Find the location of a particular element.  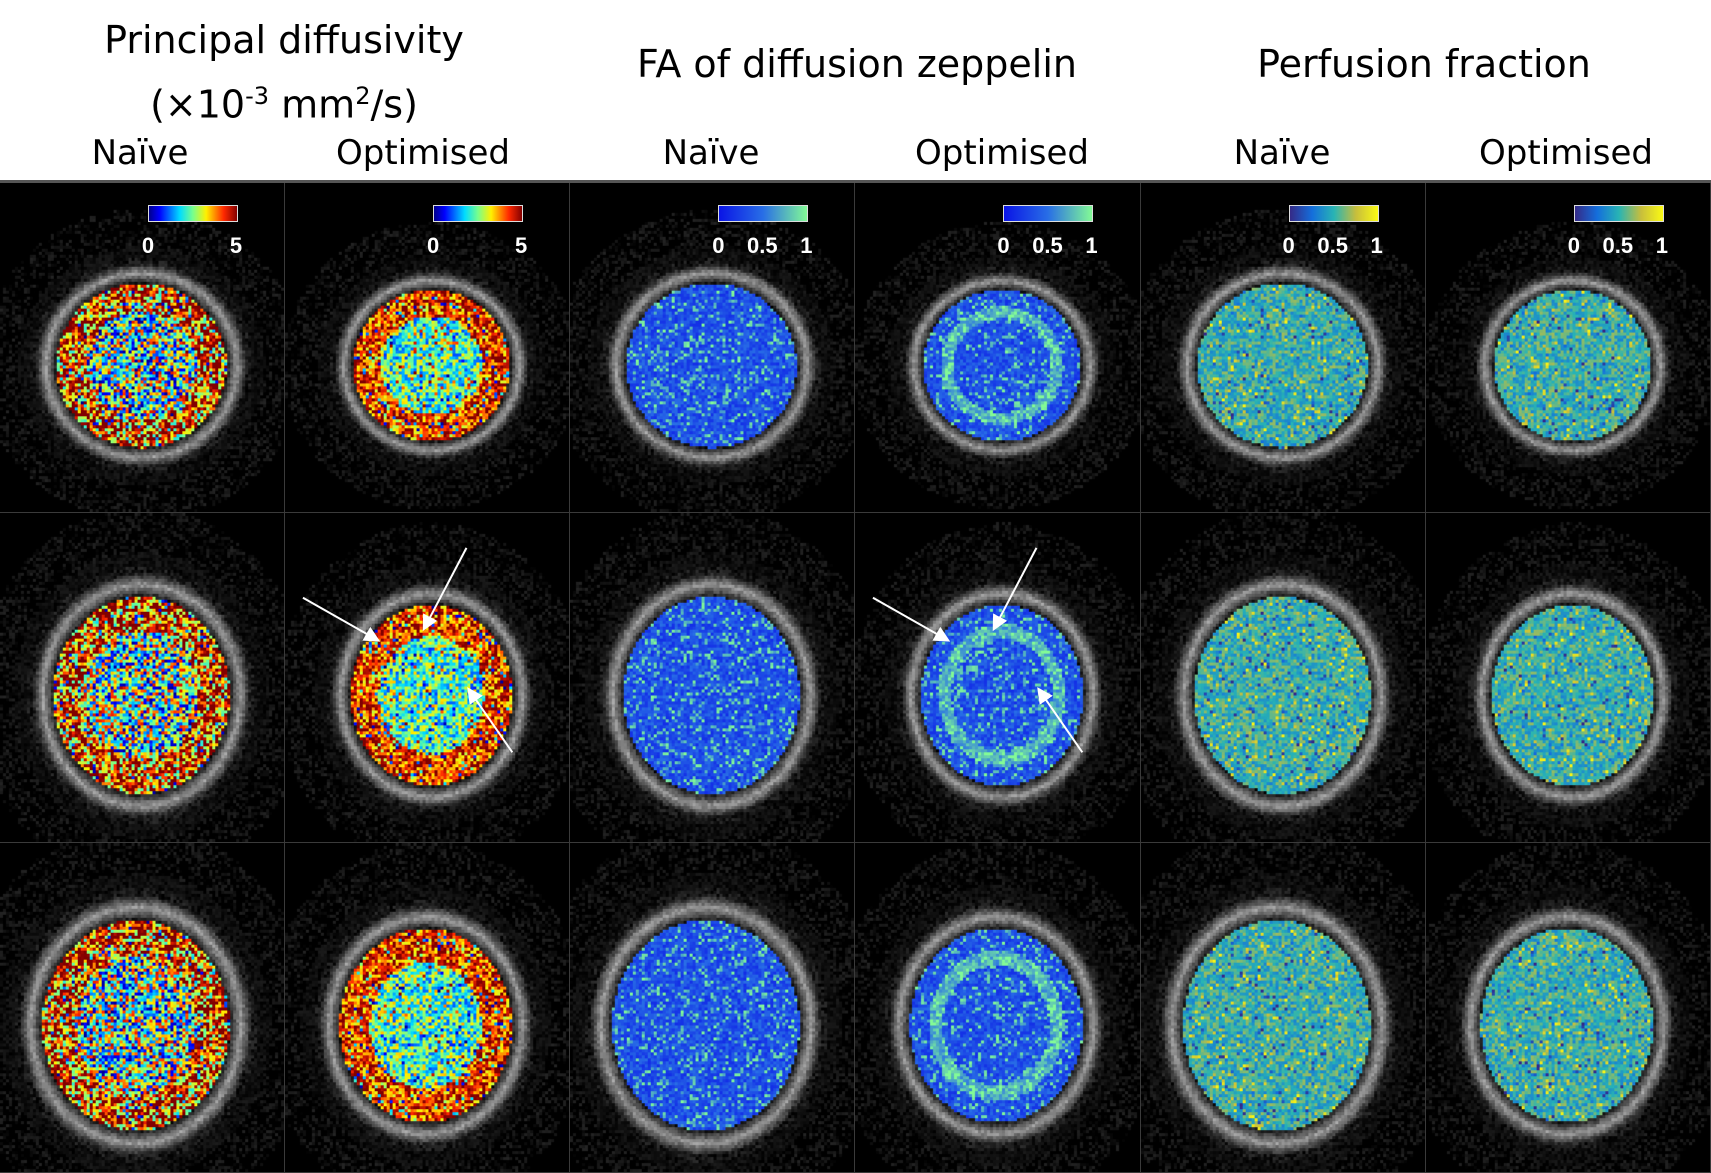

panel-row2-optimised-blue-green is located at coordinates (998, 678).